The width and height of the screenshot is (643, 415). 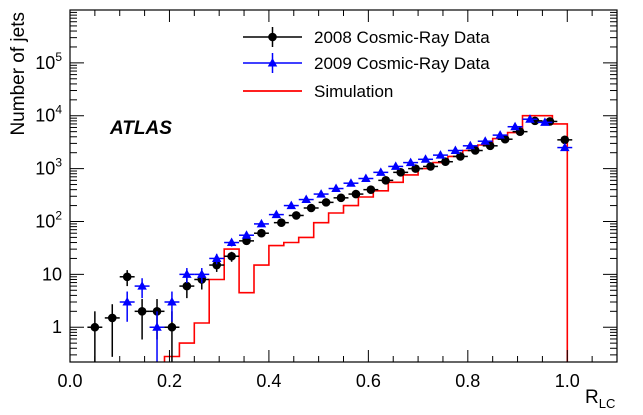 What do you see at coordinates (52, 274) in the screenshot?
I see `y-tick-label: 10` at bounding box center [52, 274].